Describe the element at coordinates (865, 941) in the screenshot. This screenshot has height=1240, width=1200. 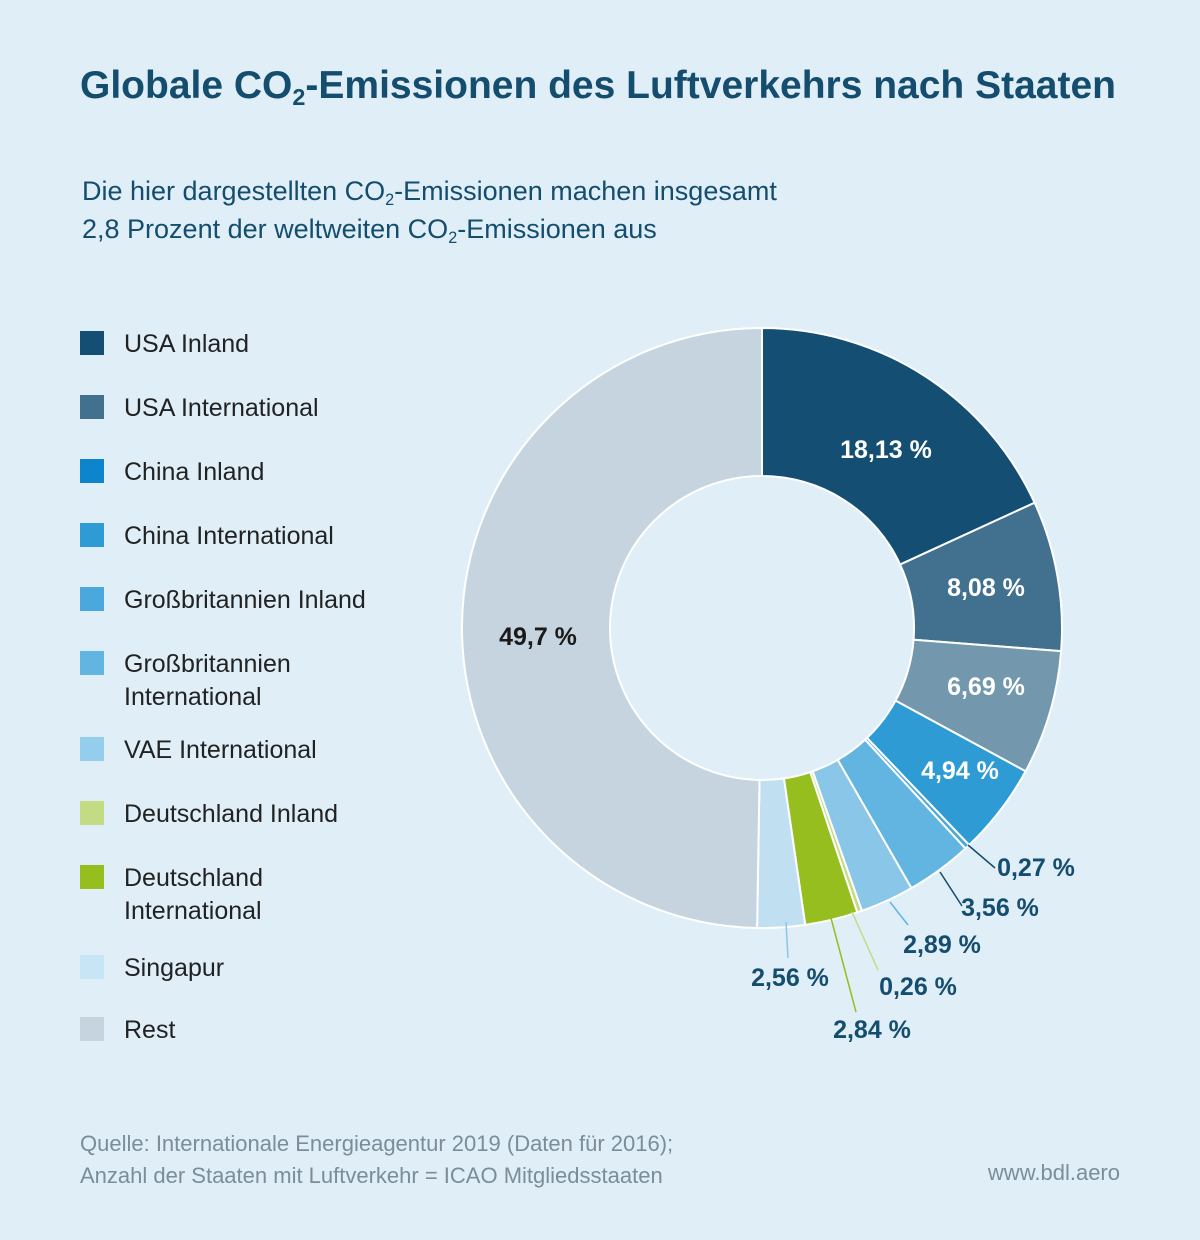
I see `leader-line-deutschland-inland` at that location.